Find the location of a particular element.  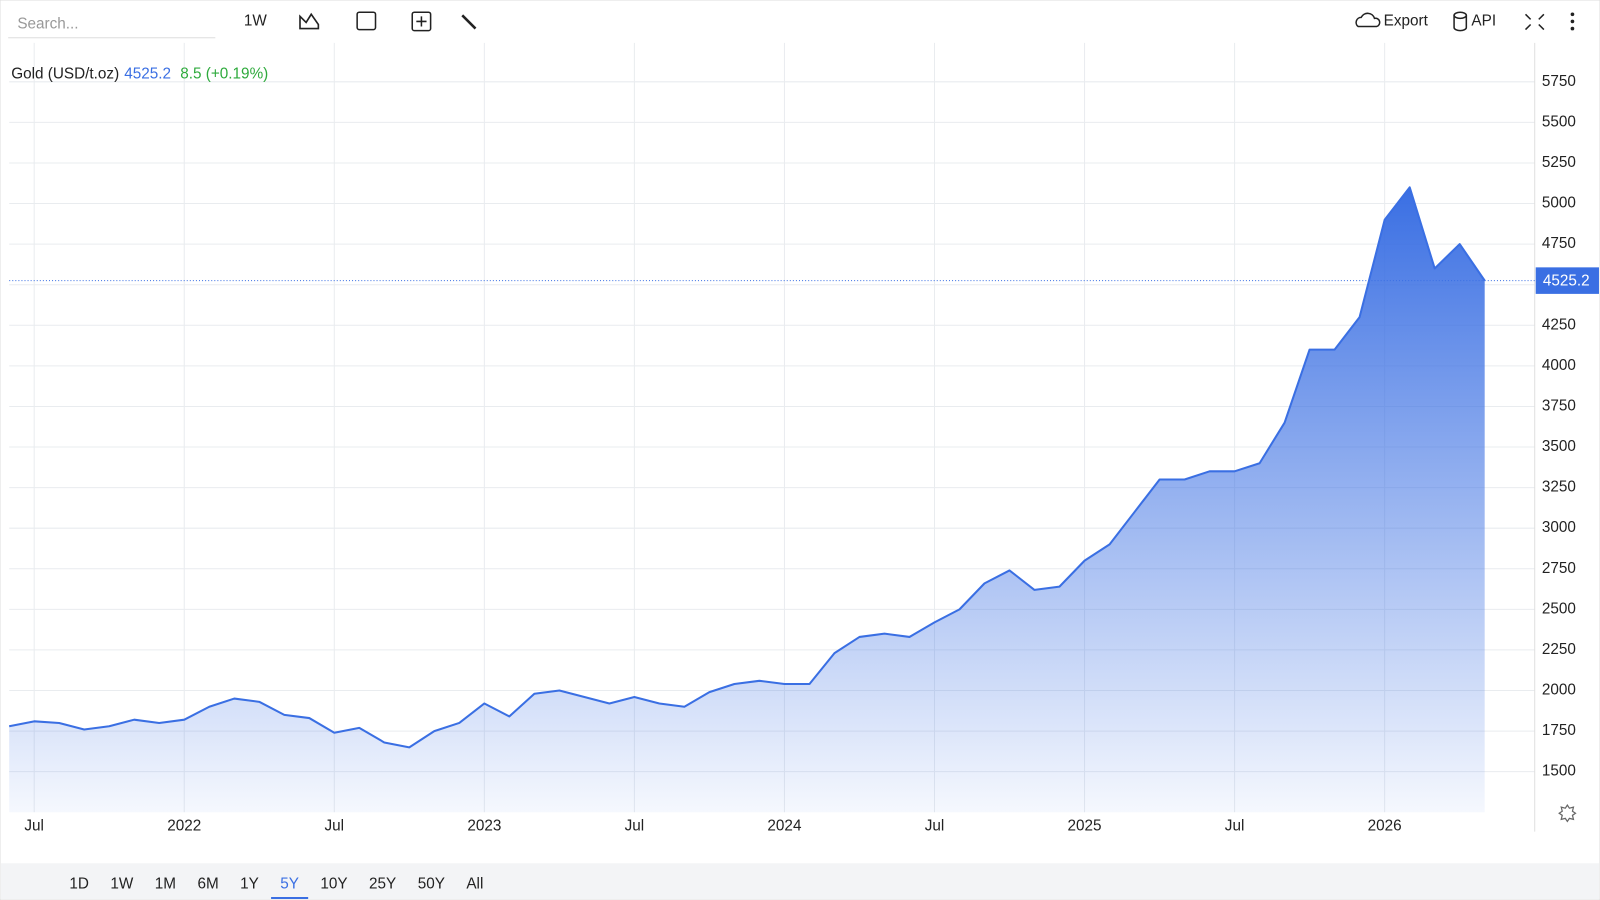

api-button: API is located at coordinates (1483, 20).